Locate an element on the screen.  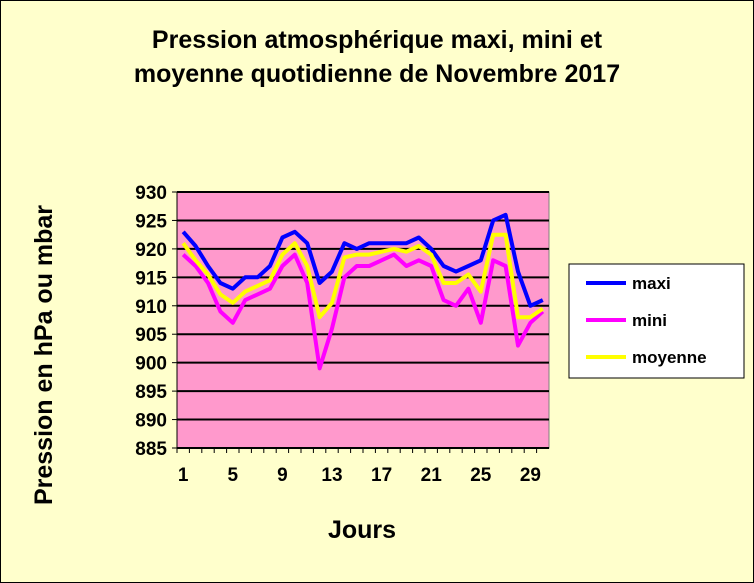
legend-label-mini: mini is located at coordinates (649, 320).